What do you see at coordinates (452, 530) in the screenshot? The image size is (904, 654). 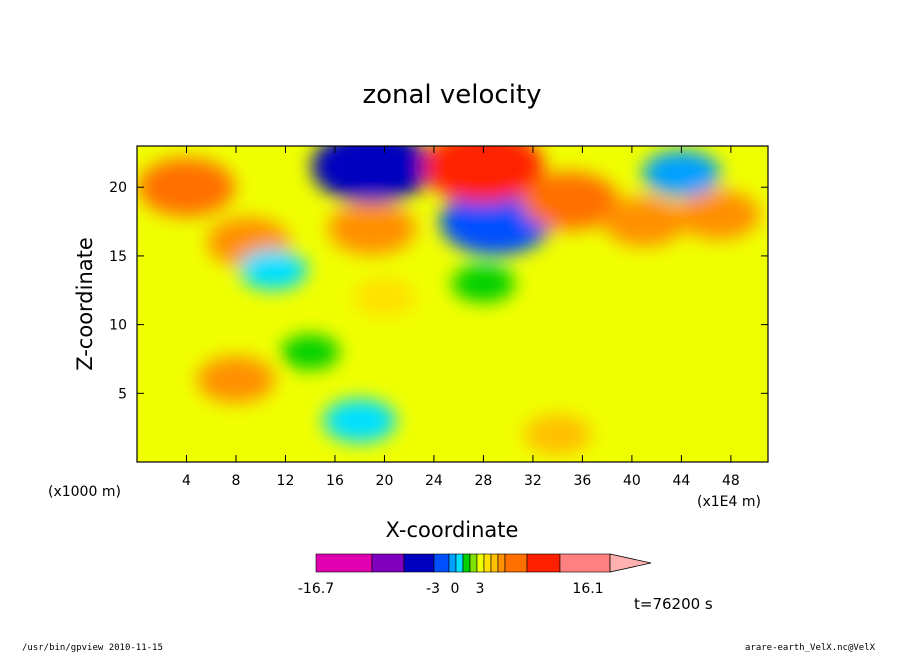 I see `x-axis-label: X-coordinate` at bounding box center [452, 530].